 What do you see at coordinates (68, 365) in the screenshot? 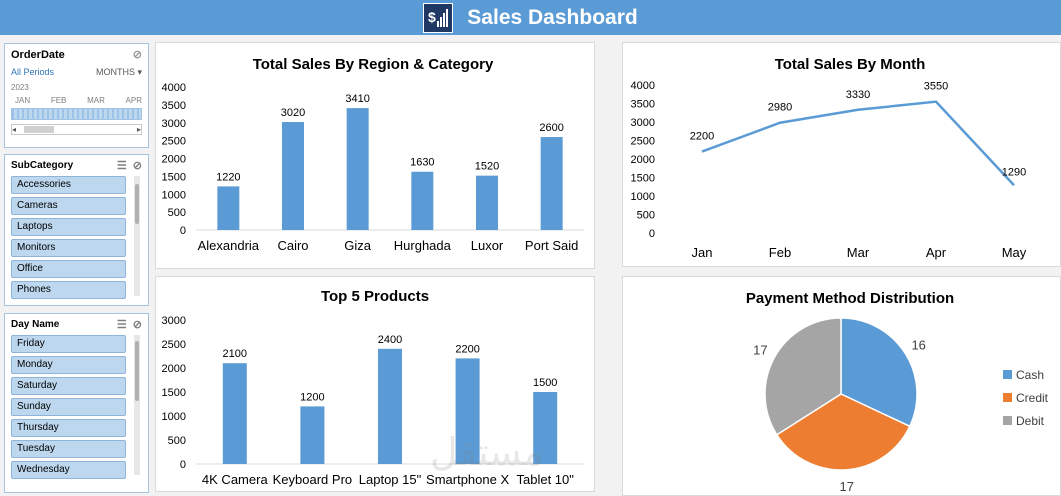
I see `slicer-item: Monday` at bounding box center [68, 365].